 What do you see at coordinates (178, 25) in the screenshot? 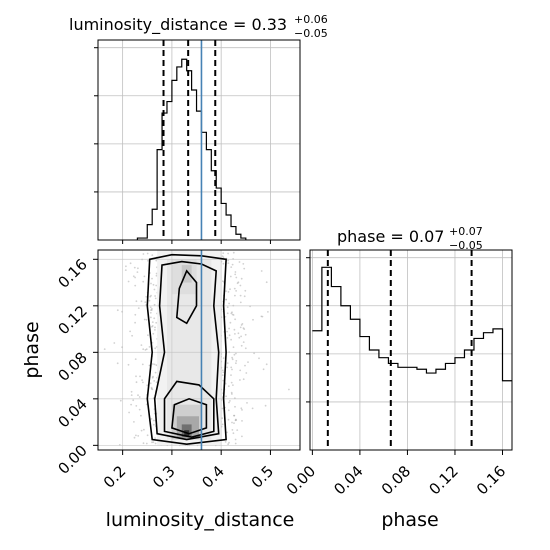
I see `luminosity-distance-title: luminosity_distance = 0.33` at bounding box center [178, 25].